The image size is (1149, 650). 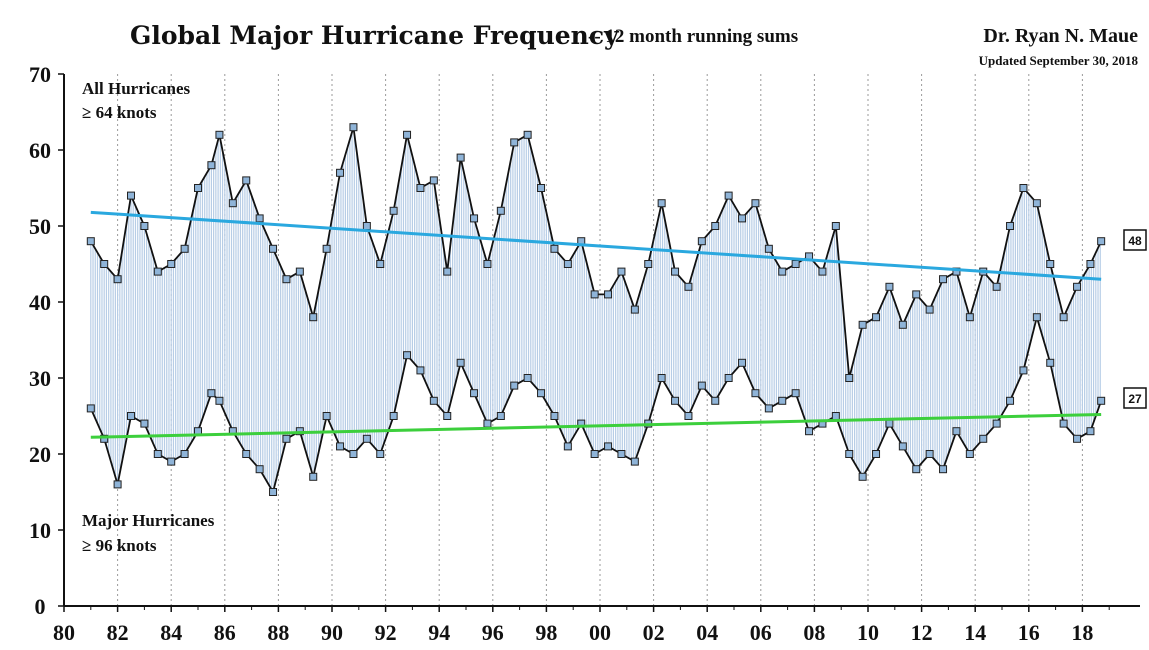 I want to click on author-label: Dr. Ryan N. Maue, so click(x=1060, y=36).